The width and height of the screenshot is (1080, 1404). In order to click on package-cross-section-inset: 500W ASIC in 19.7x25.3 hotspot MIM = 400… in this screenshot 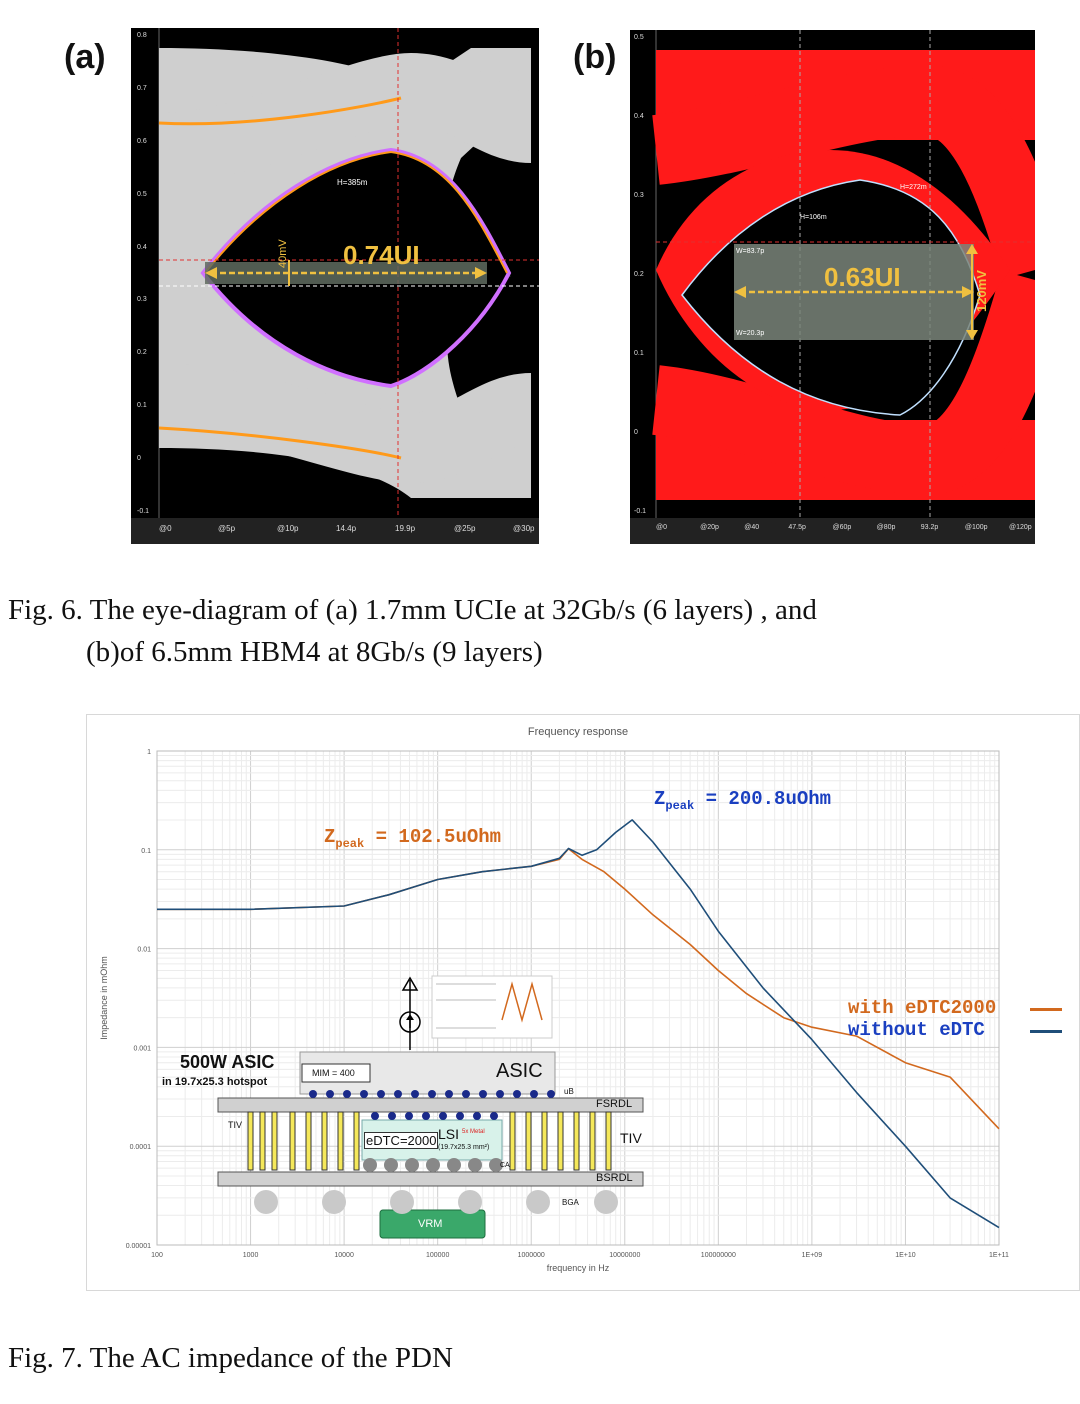, I will do `click(406, 1107)`.